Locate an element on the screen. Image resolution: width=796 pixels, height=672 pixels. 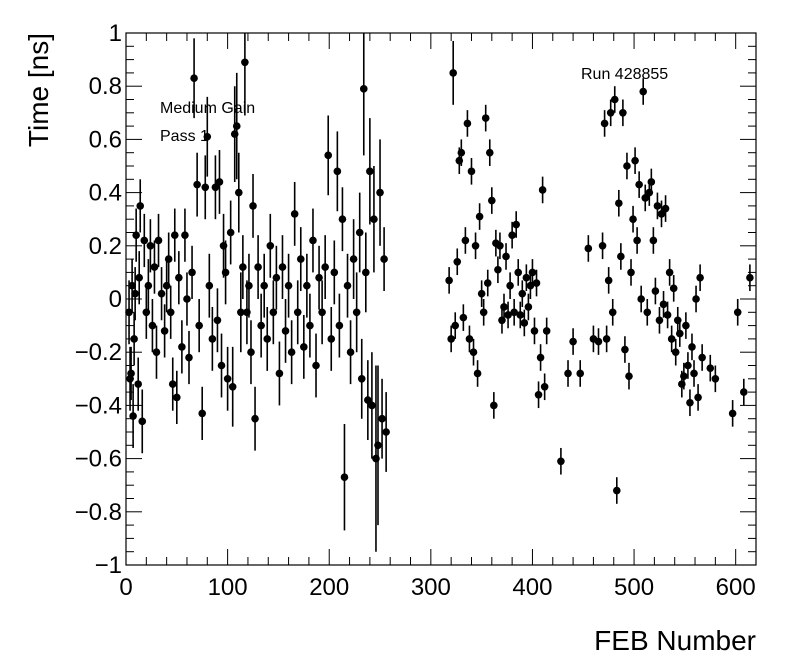
y-tick-label: −1 is located at coordinates (108, 565).